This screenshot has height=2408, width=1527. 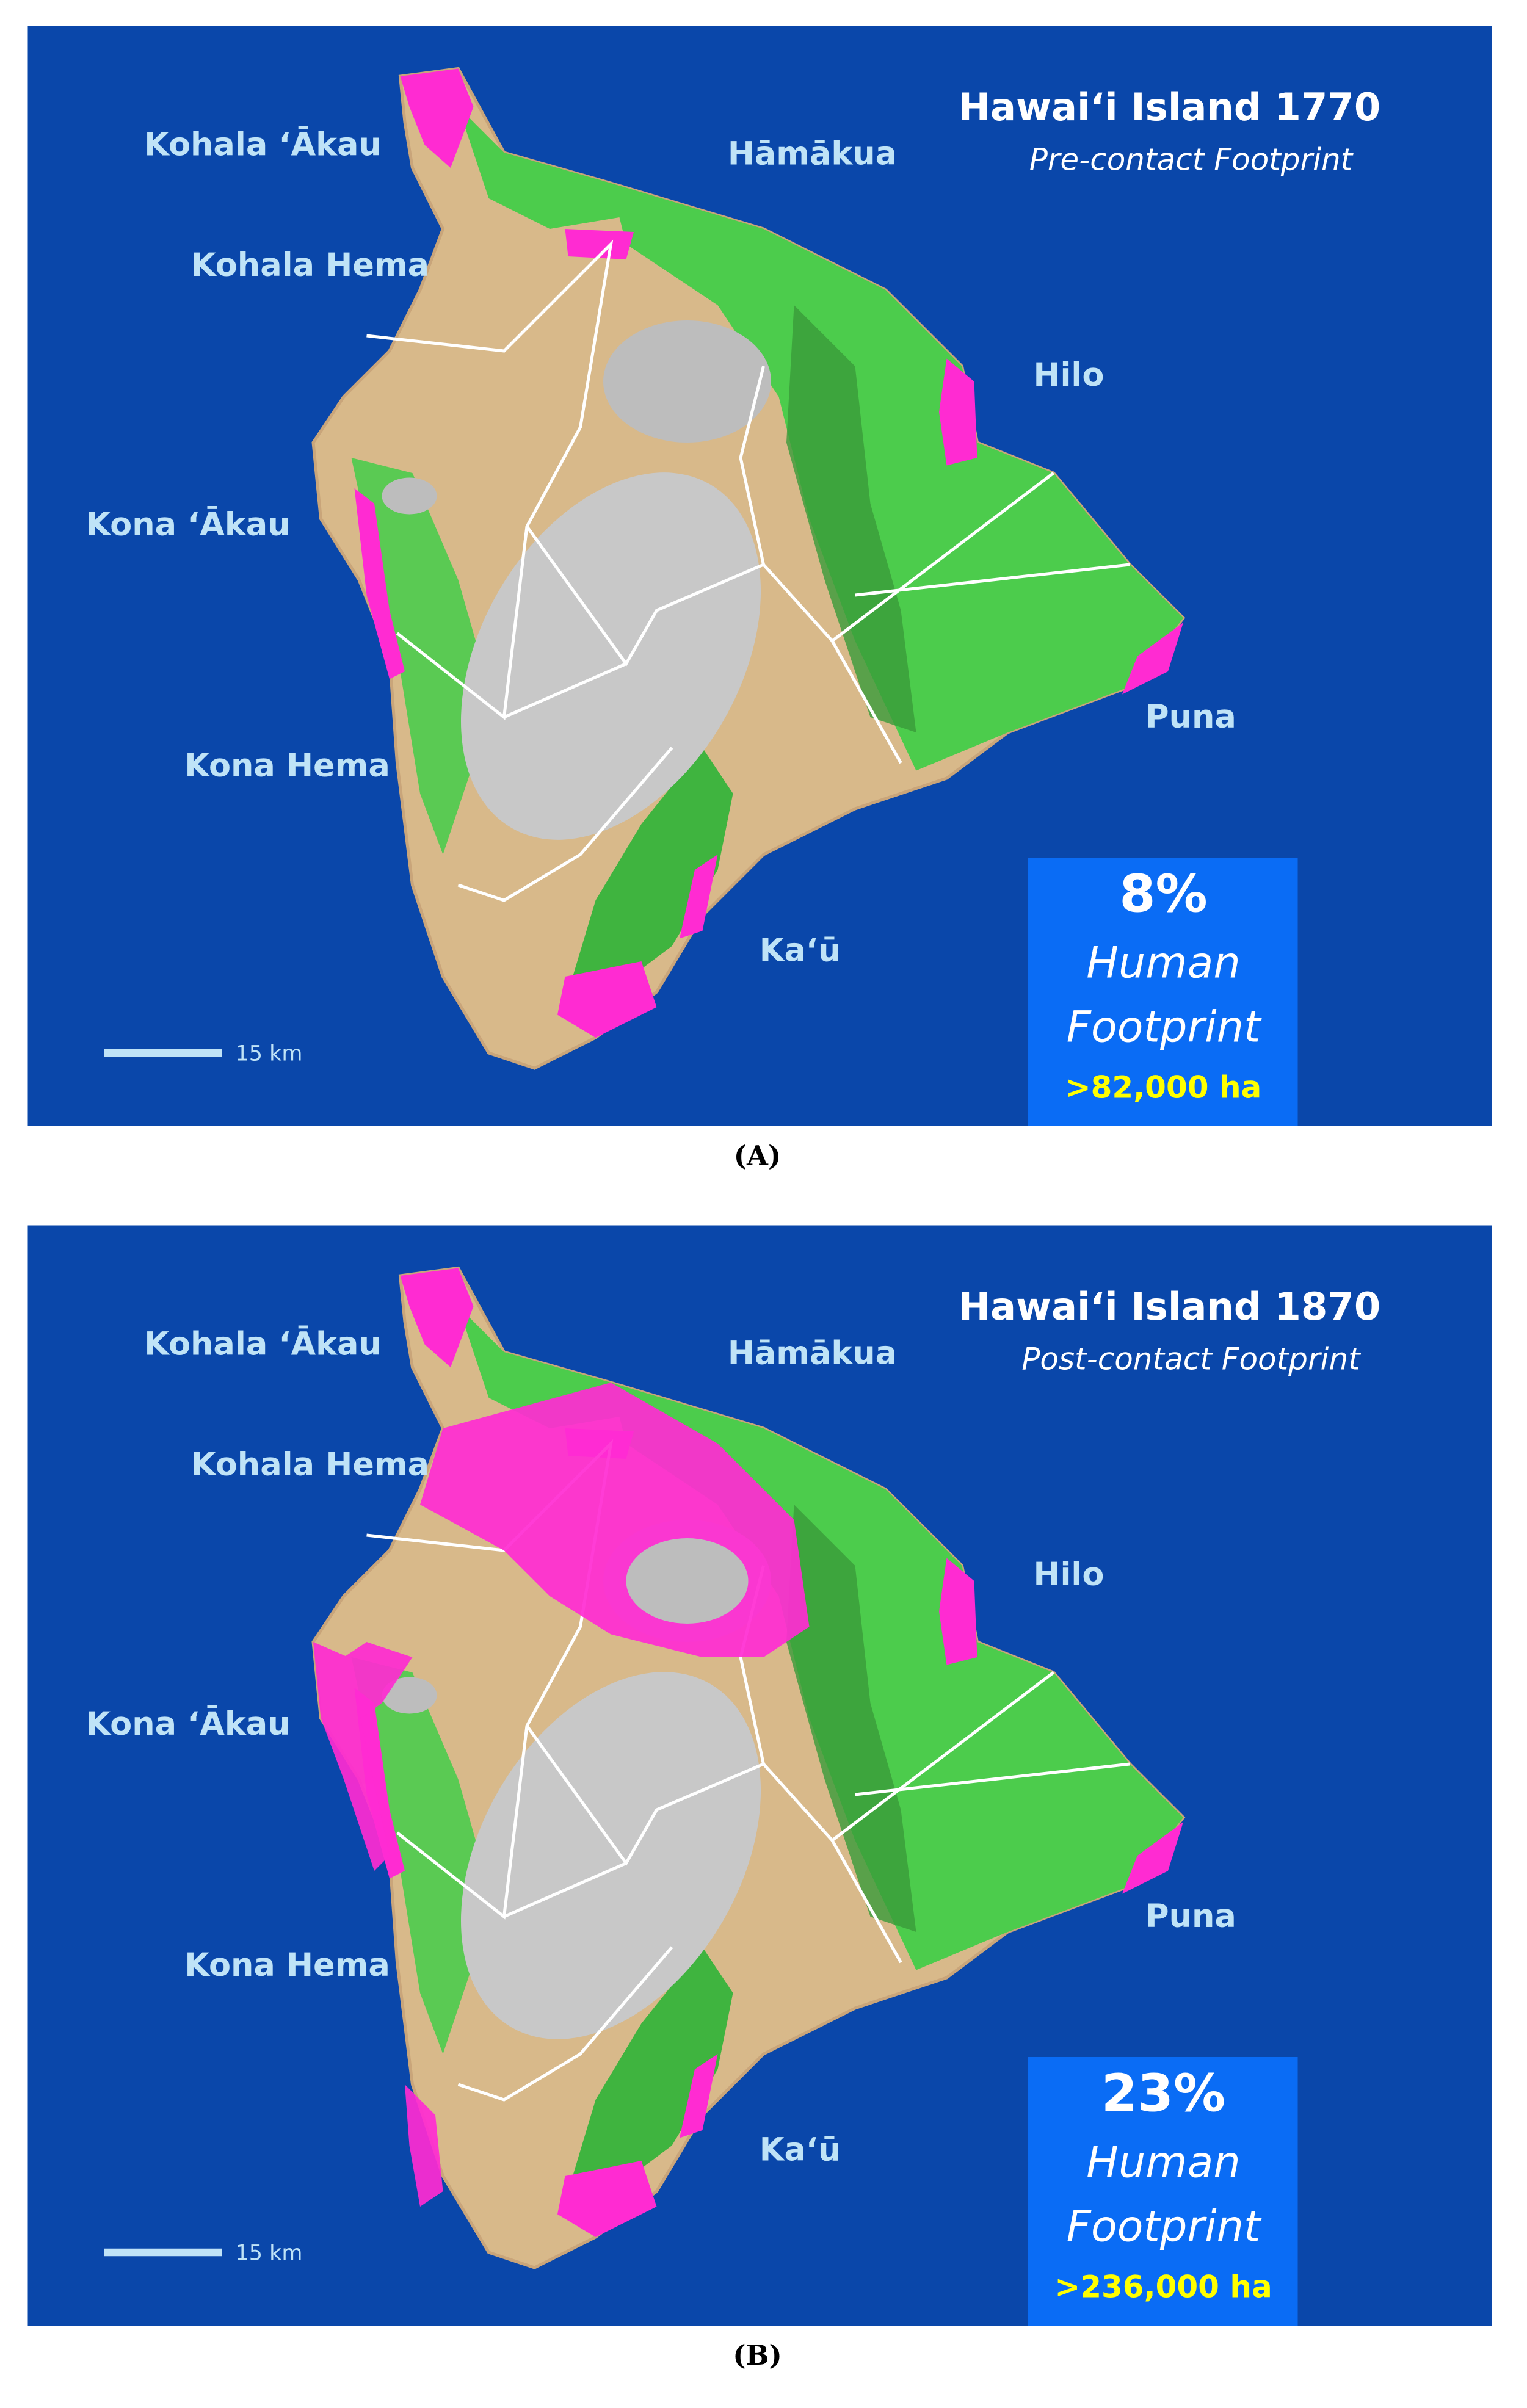 What do you see at coordinates (1191, 1359) in the screenshot?
I see `panel-subtitle: Post-contact Footprint` at bounding box center [1191, 1359].